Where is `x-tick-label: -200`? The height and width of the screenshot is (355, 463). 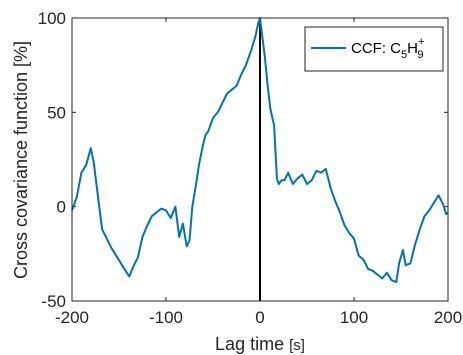 x-tick-label: -200 is located at coordinates (72, 317).